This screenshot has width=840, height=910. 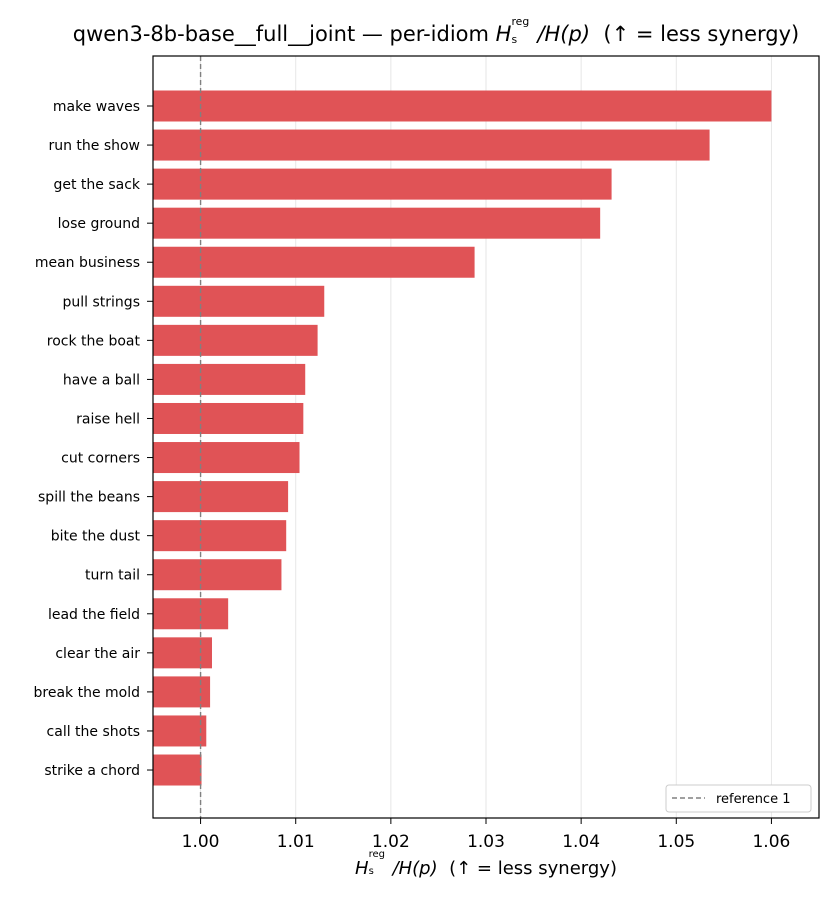 What do you see at coordinates (101, 380) in the screenshot?
I see `y-tick-label: have a ball` at bounding box center [101, 380].